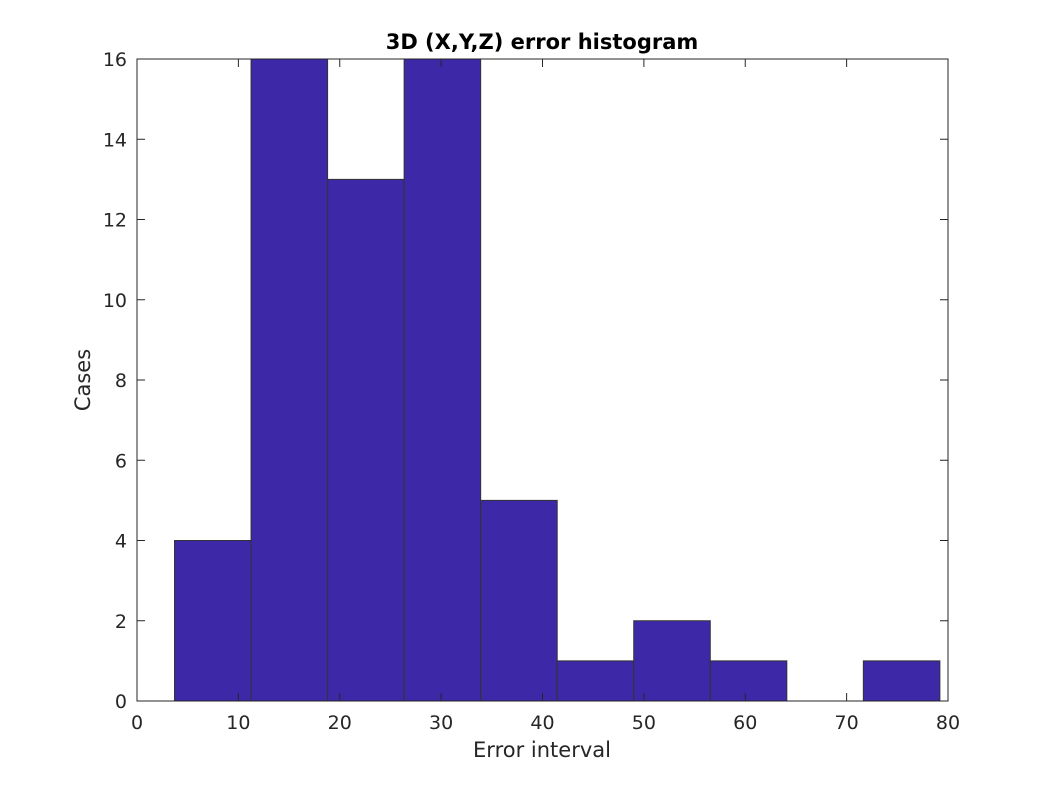  Describe the element at coordinates (121, 542) in the screenshot. I see `y-tick-label: 4` at that location.